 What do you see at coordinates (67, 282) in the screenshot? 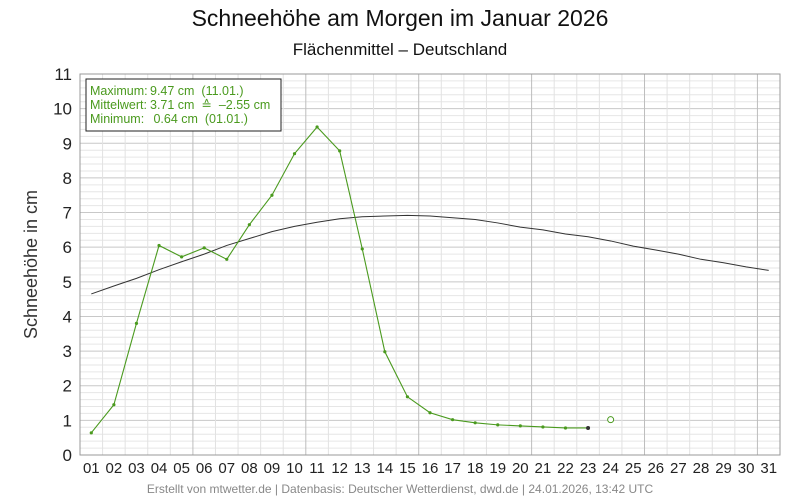
I see `y-tick-label: 5` at bounding box center [67, 282].